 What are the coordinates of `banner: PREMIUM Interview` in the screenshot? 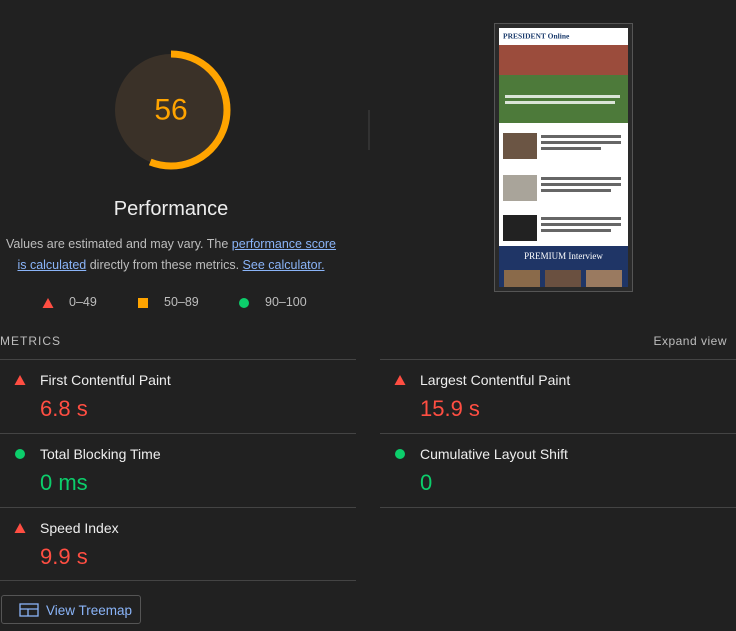 It's located at (563, 256).